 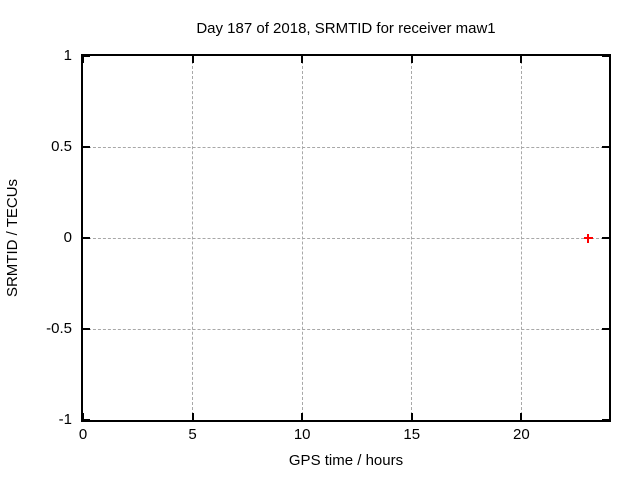 I want to click on y-tick-label: 1, so click(x=67, y=55).